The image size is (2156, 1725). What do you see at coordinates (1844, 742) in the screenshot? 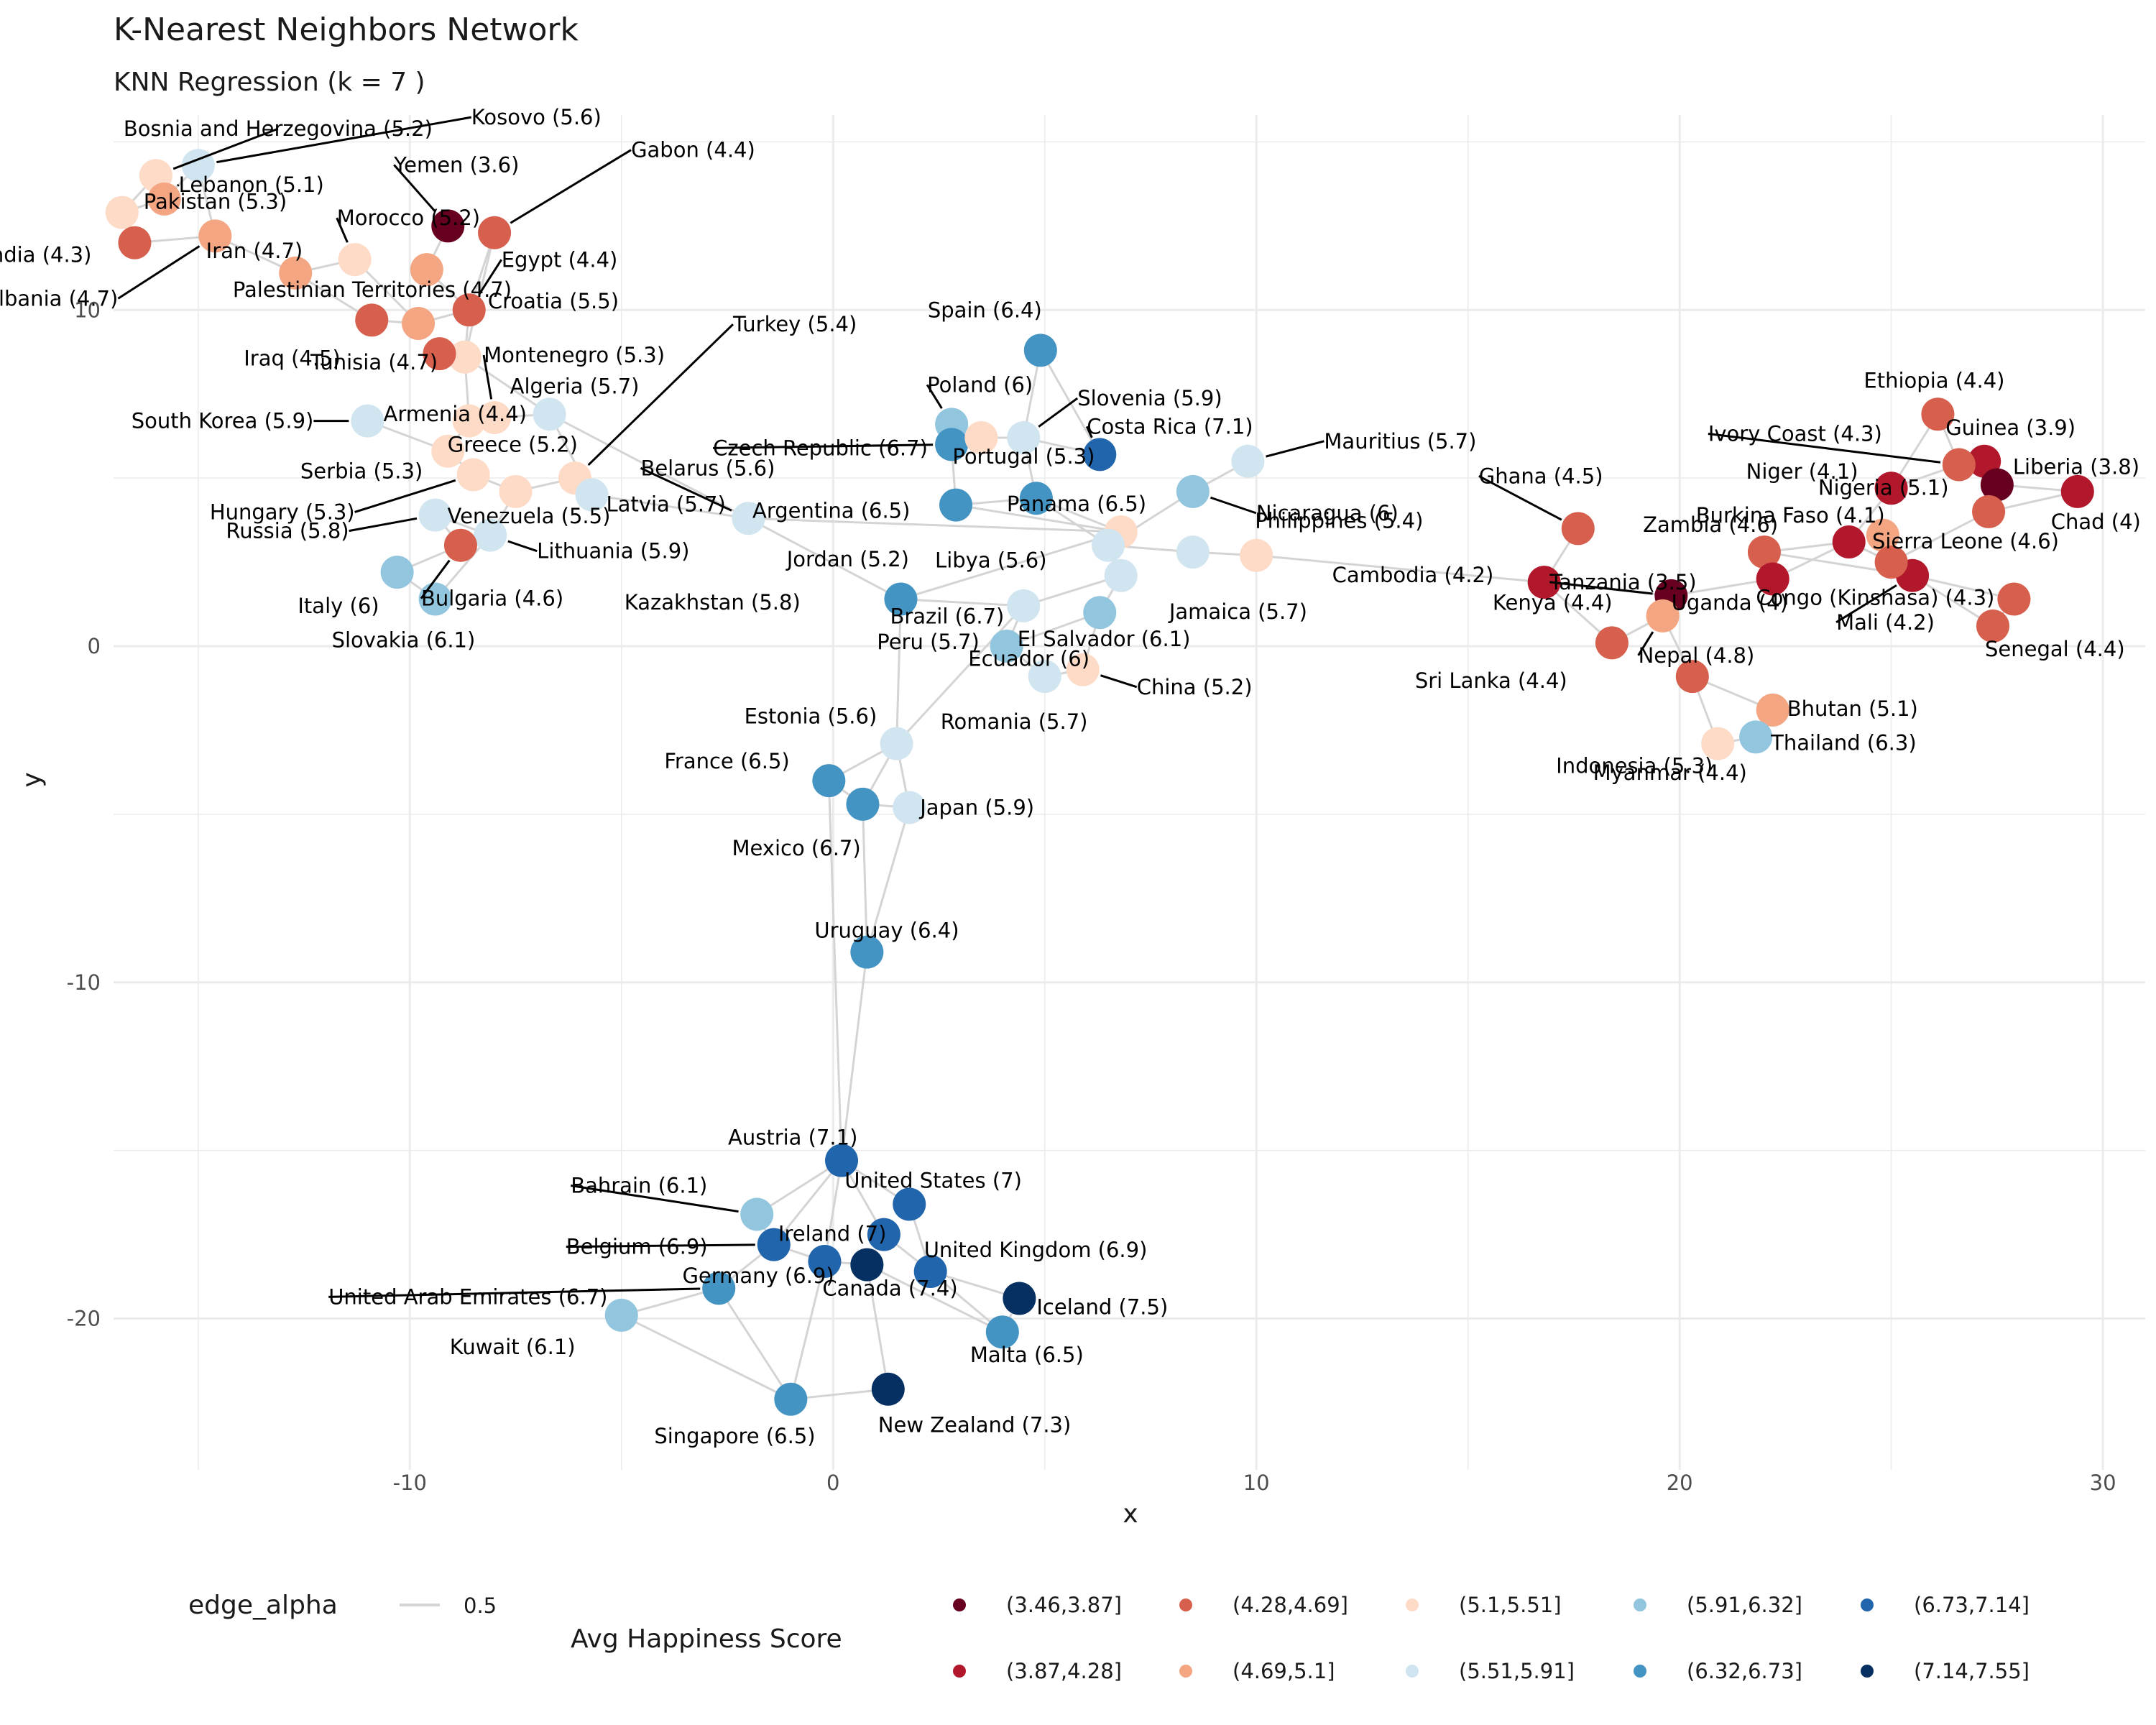
I see `node-label-thailand-6-3: Thailand (6.3)` at bounding box center [1844, 742].